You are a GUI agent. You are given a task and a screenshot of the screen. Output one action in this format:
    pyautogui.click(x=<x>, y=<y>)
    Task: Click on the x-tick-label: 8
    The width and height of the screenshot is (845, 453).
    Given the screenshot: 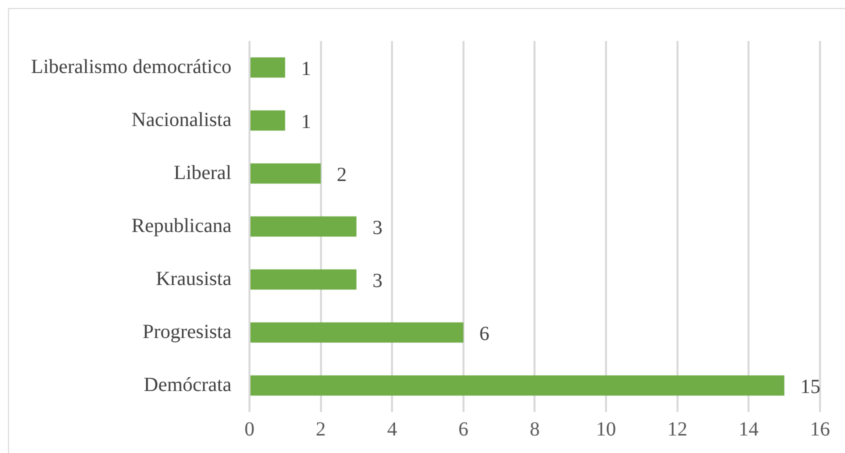 What is the action you would take?
    pyautogui.click(x=535, y=429)
    